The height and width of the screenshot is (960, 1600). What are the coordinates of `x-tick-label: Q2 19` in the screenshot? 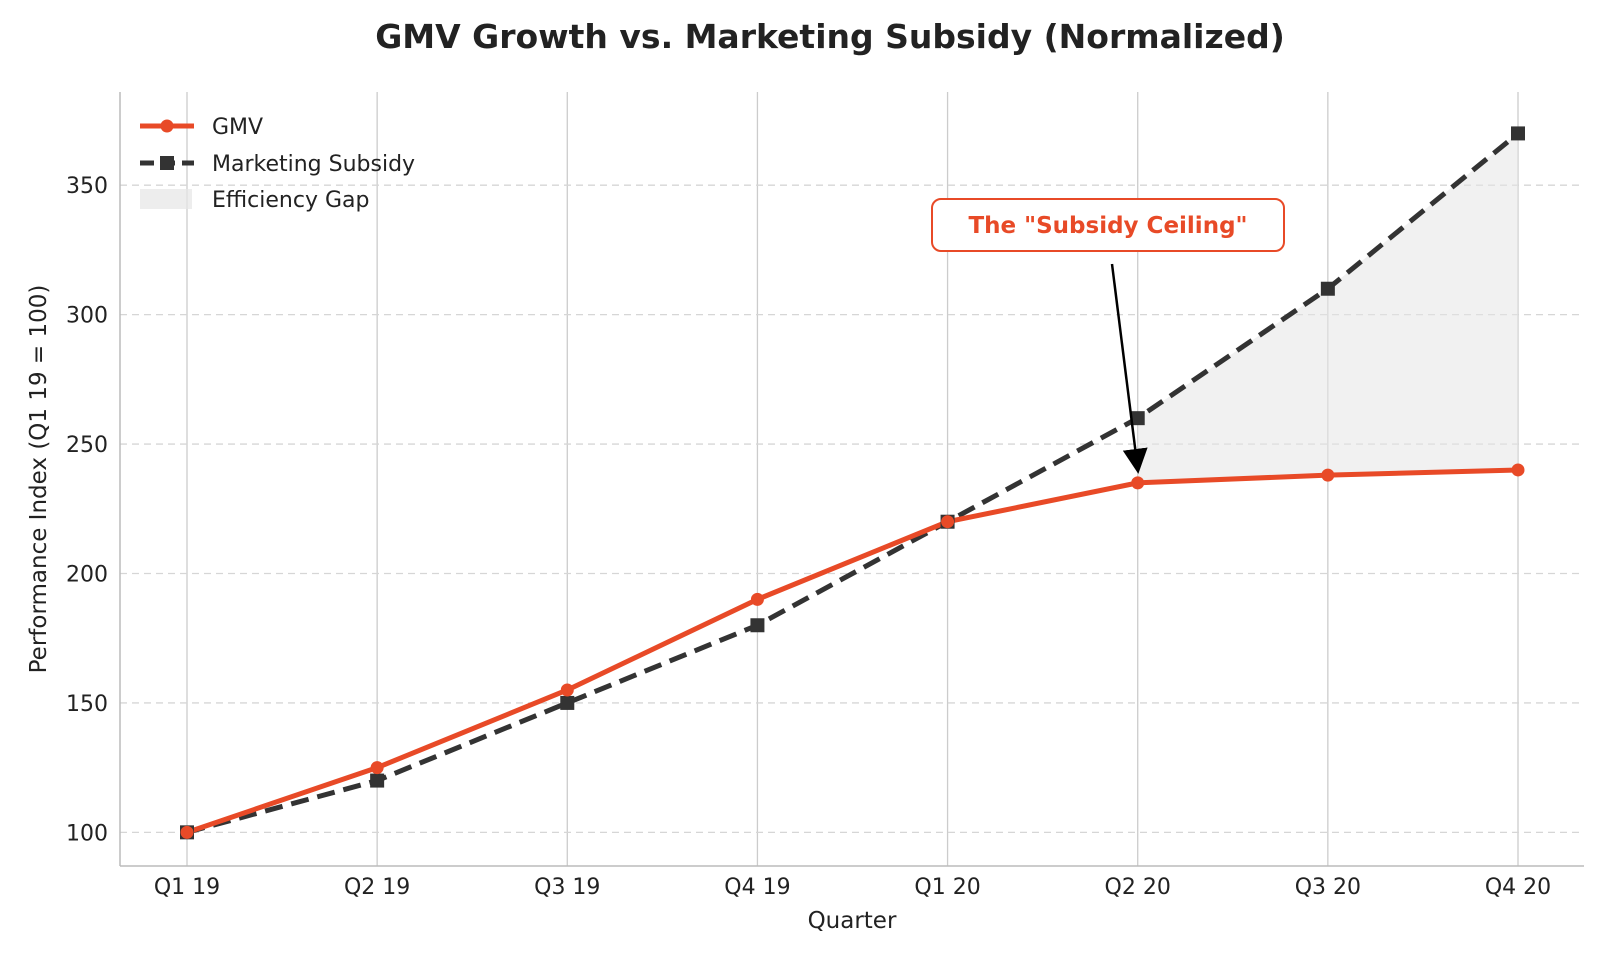 It's located at (377, 887).